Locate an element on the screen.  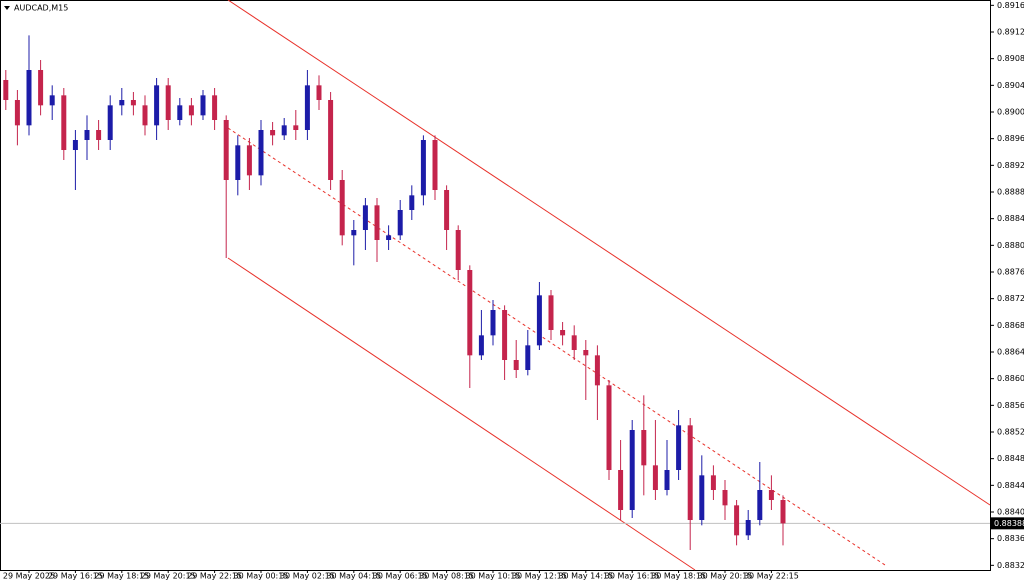
x-tick-label: 30 May 08:15 is located at coordinates (446, 576).